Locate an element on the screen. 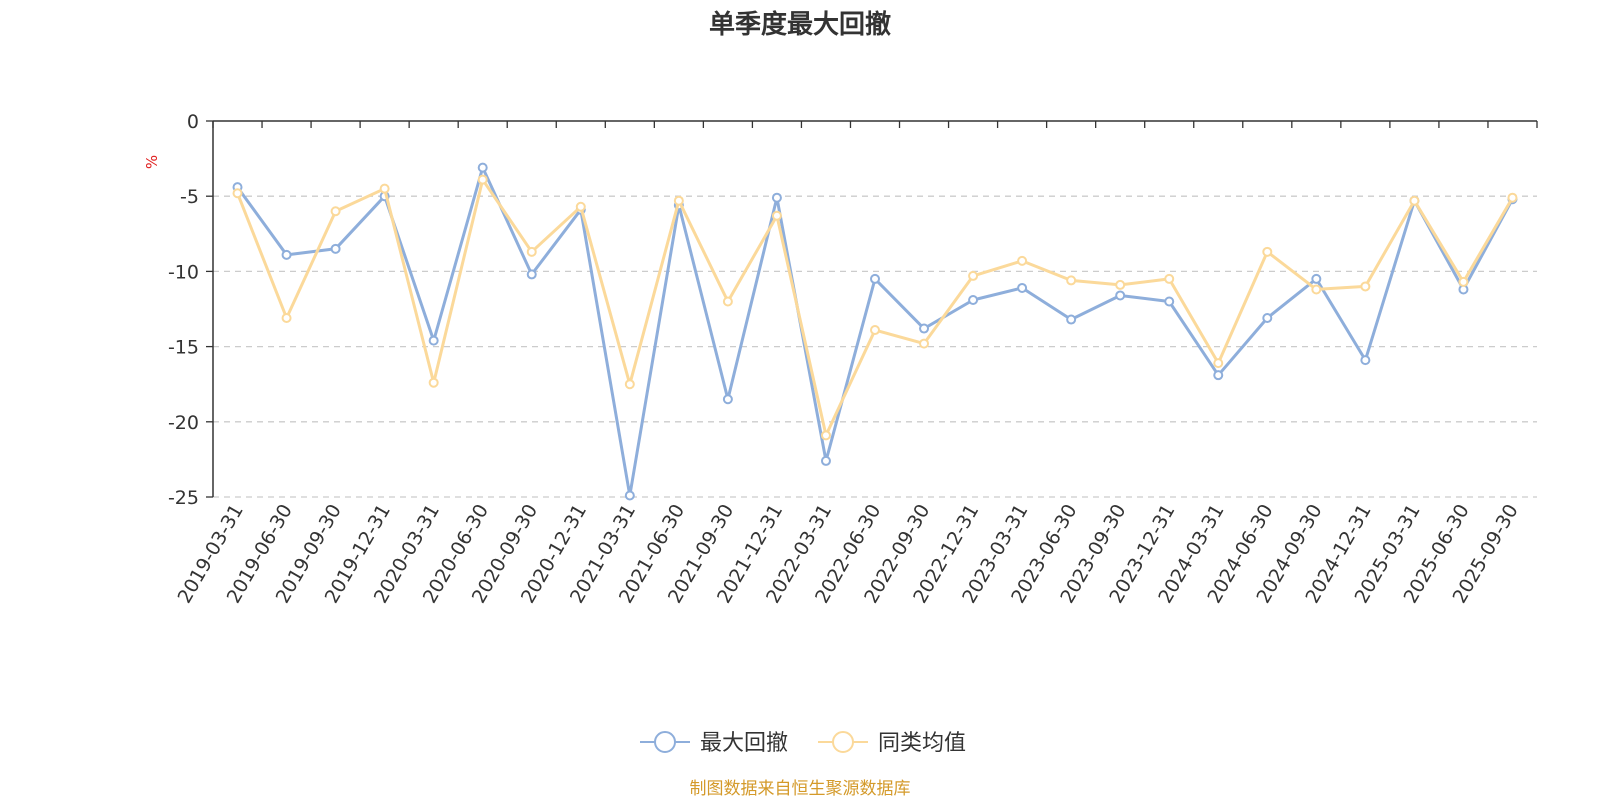  y-tick-label: -20 is located at coordinates (183, 423).